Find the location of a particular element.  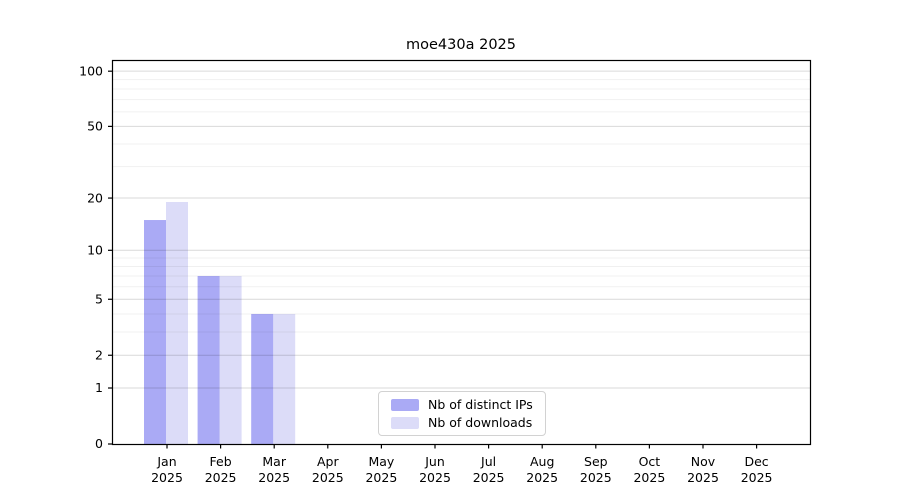

y-tick-label: 50 is located at coordinates (95, 126).